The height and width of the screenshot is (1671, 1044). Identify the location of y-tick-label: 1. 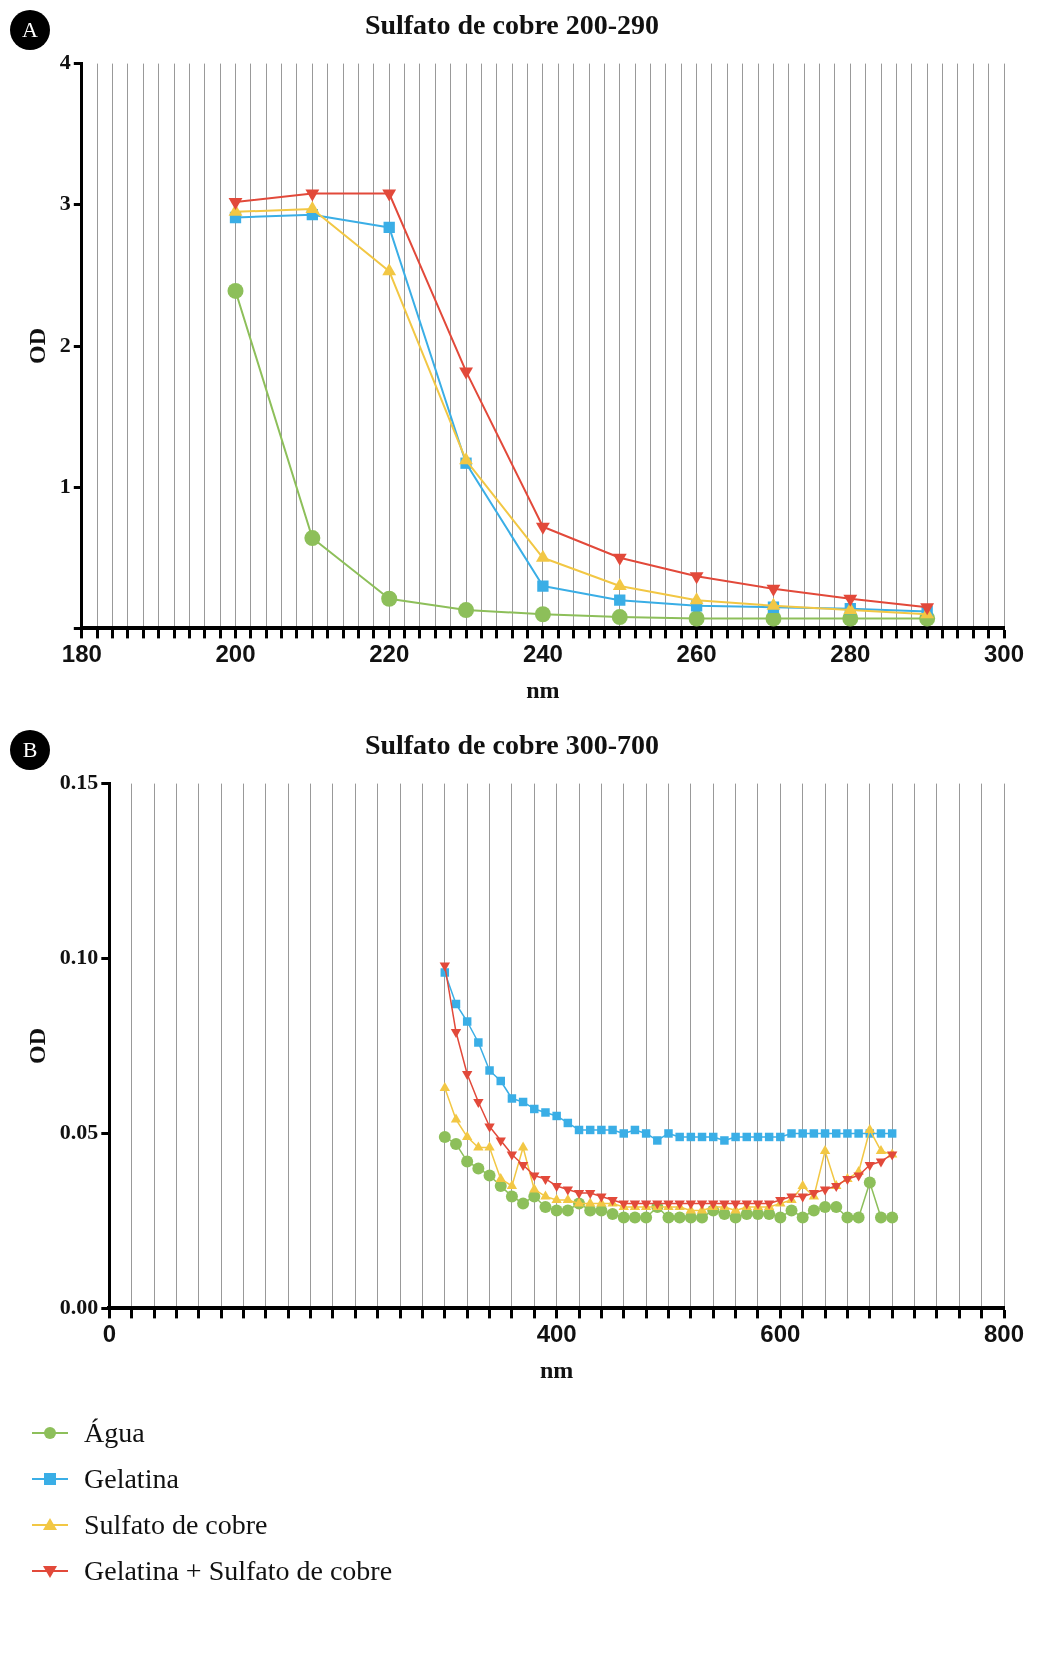
(65, 485).